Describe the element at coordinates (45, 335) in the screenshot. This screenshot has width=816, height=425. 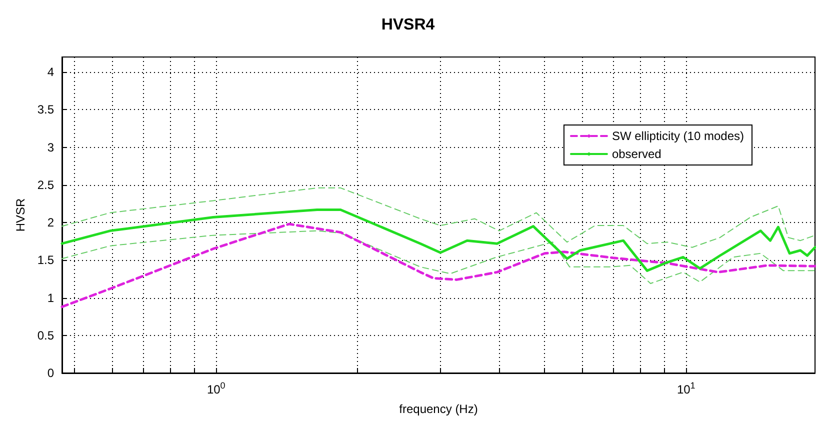
I see `y-tick-label: 0.5` at that location.